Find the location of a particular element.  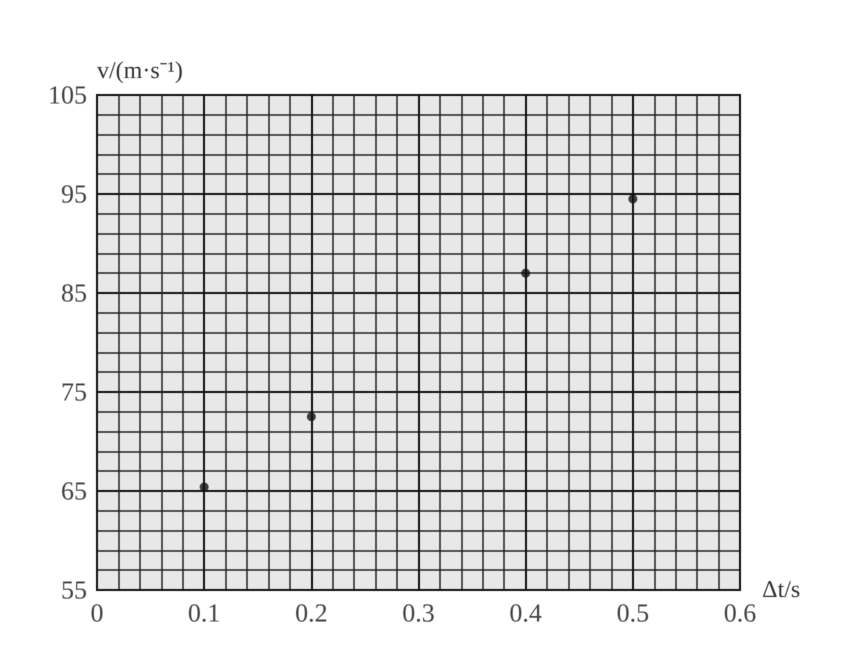

x-tick-label: 0.3 is located at coordinates (418, 613).